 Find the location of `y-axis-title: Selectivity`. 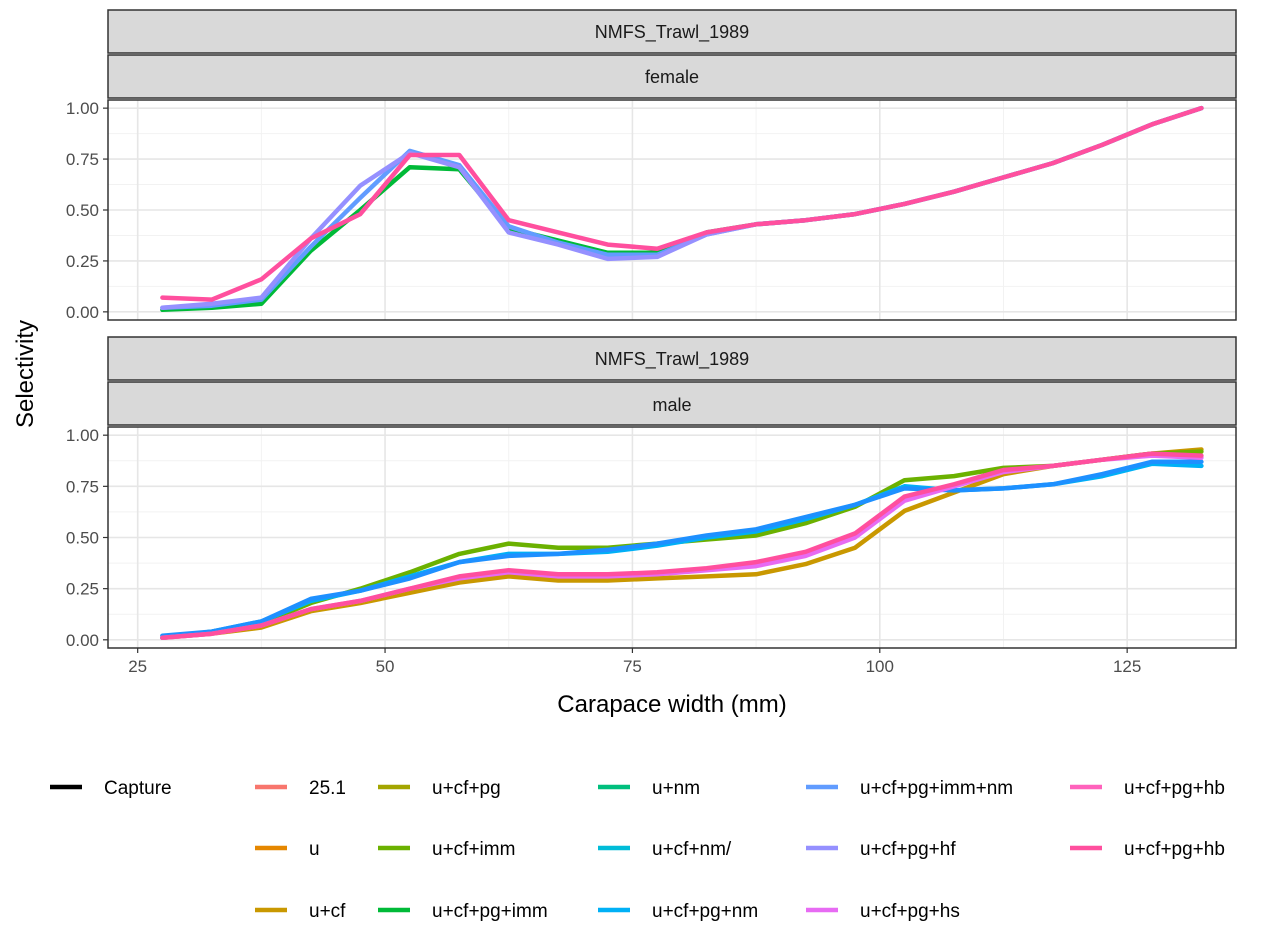

y-axis-title: Selectivity is located at coordinates (25, 374).